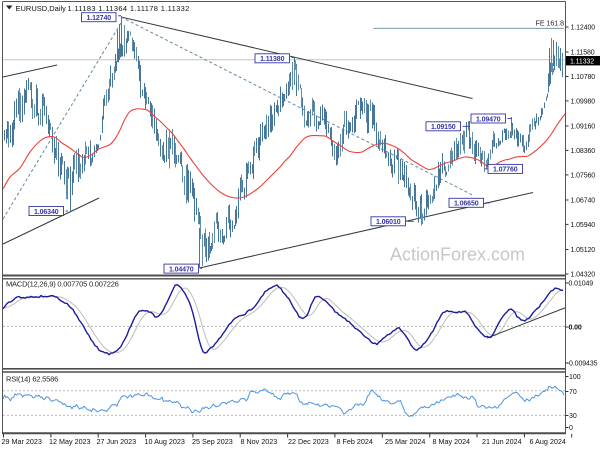 This screenshot has height=455, width=600. What do you see at coordinates (575, 328) in the screenshot?
I see `svg-text: 0.00` at bounding box center [575, 328].